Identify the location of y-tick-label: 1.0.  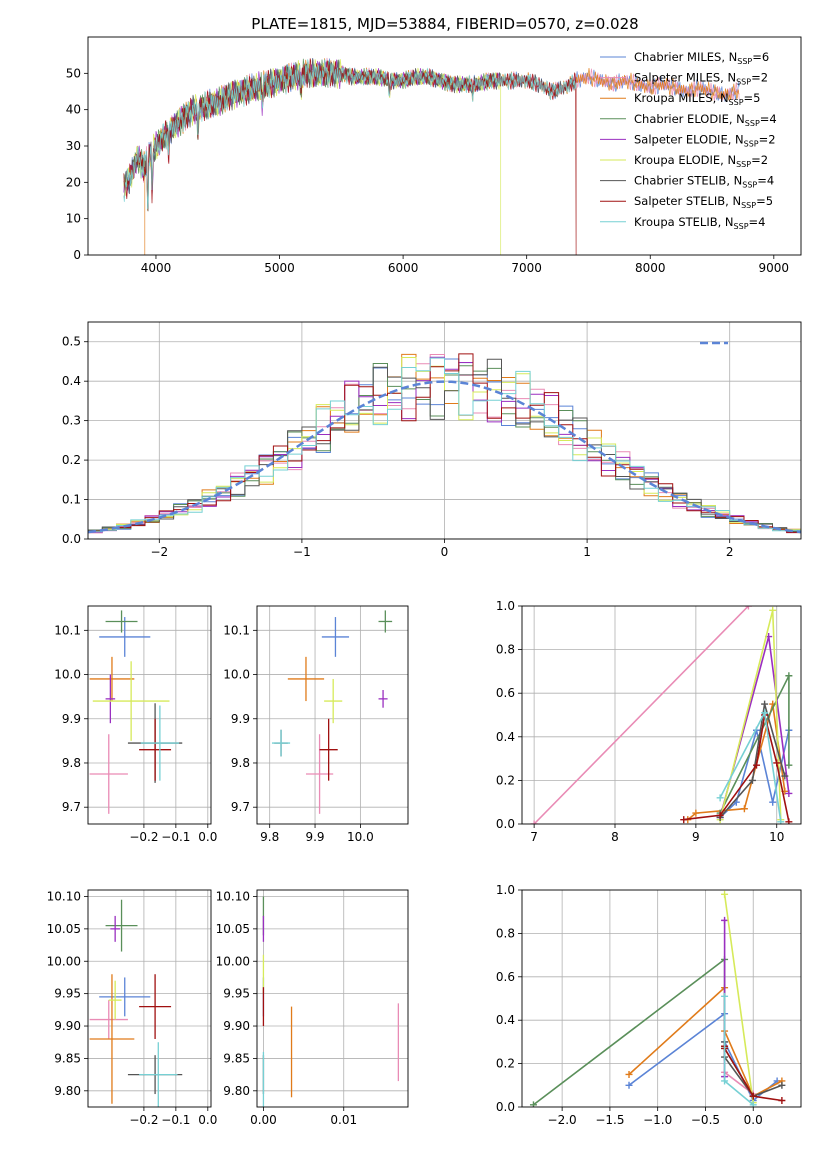
(505, 606).